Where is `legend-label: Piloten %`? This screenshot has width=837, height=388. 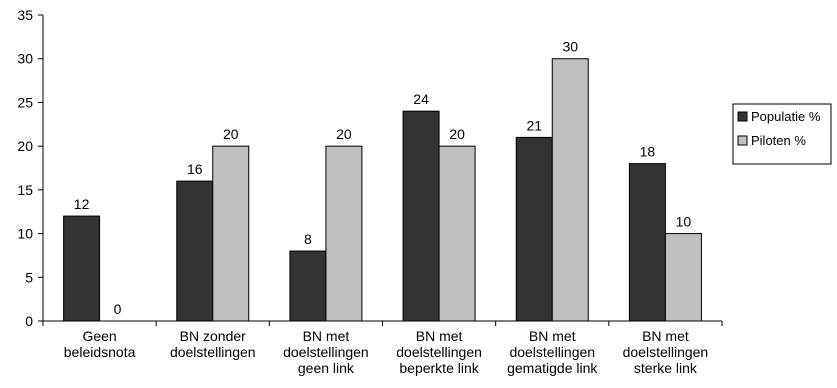 legend-label: Piloten % is located at coordinates (778, 140).